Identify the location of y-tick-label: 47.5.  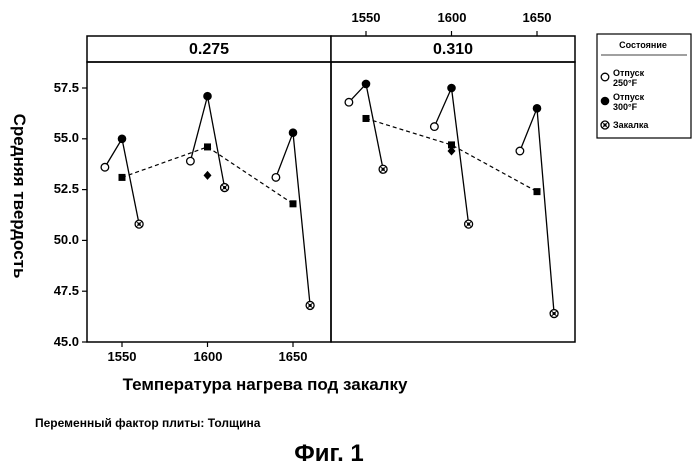
(66, 290).